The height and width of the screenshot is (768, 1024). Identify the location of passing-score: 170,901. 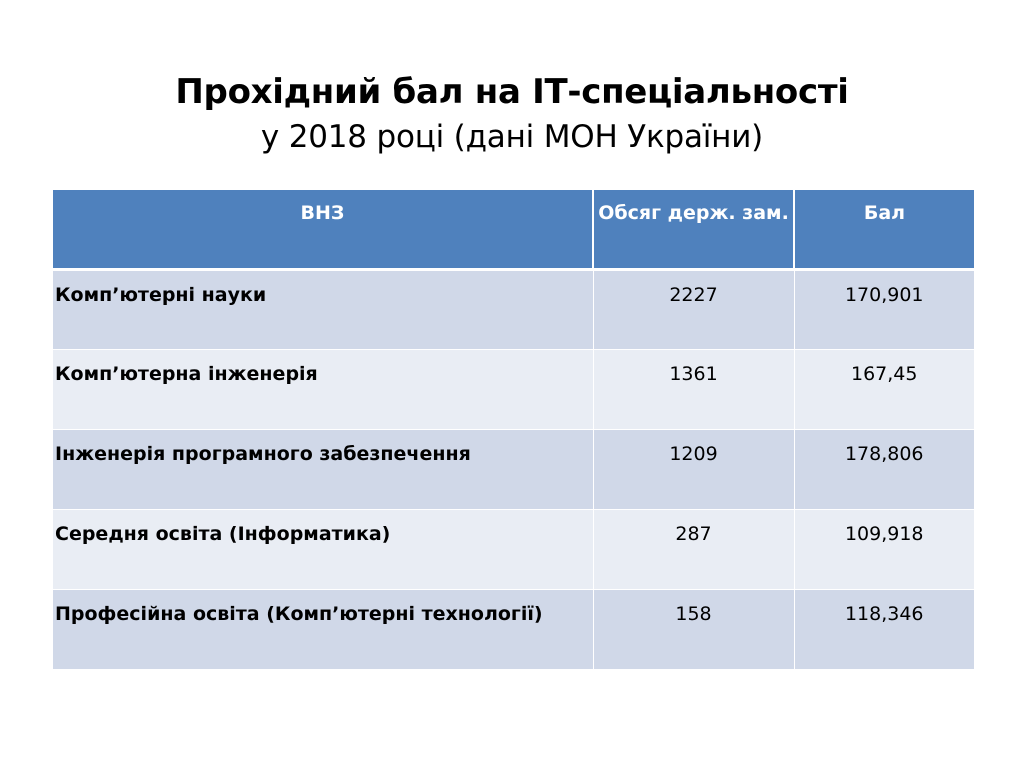
(884, 309).